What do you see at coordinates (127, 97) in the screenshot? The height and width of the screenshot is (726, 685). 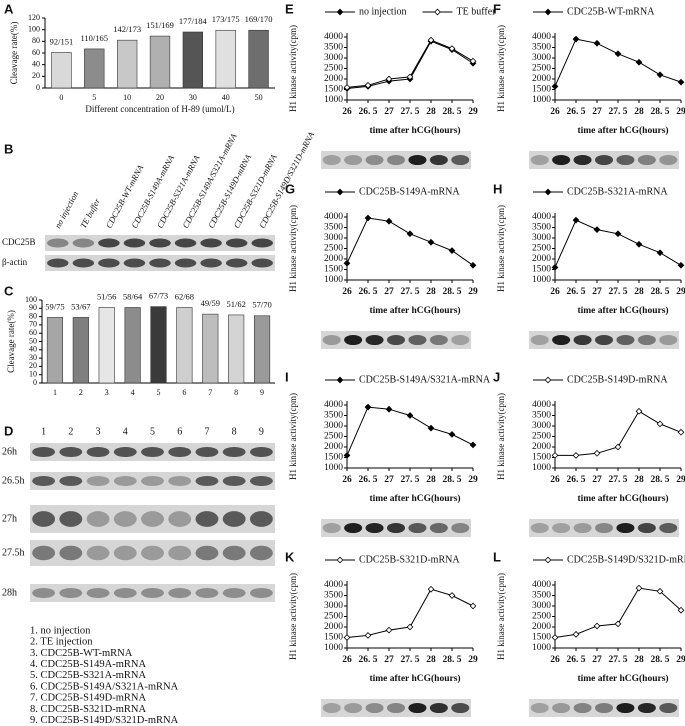 I see `x-tick-label: 10` at bounding box center [127, 97].